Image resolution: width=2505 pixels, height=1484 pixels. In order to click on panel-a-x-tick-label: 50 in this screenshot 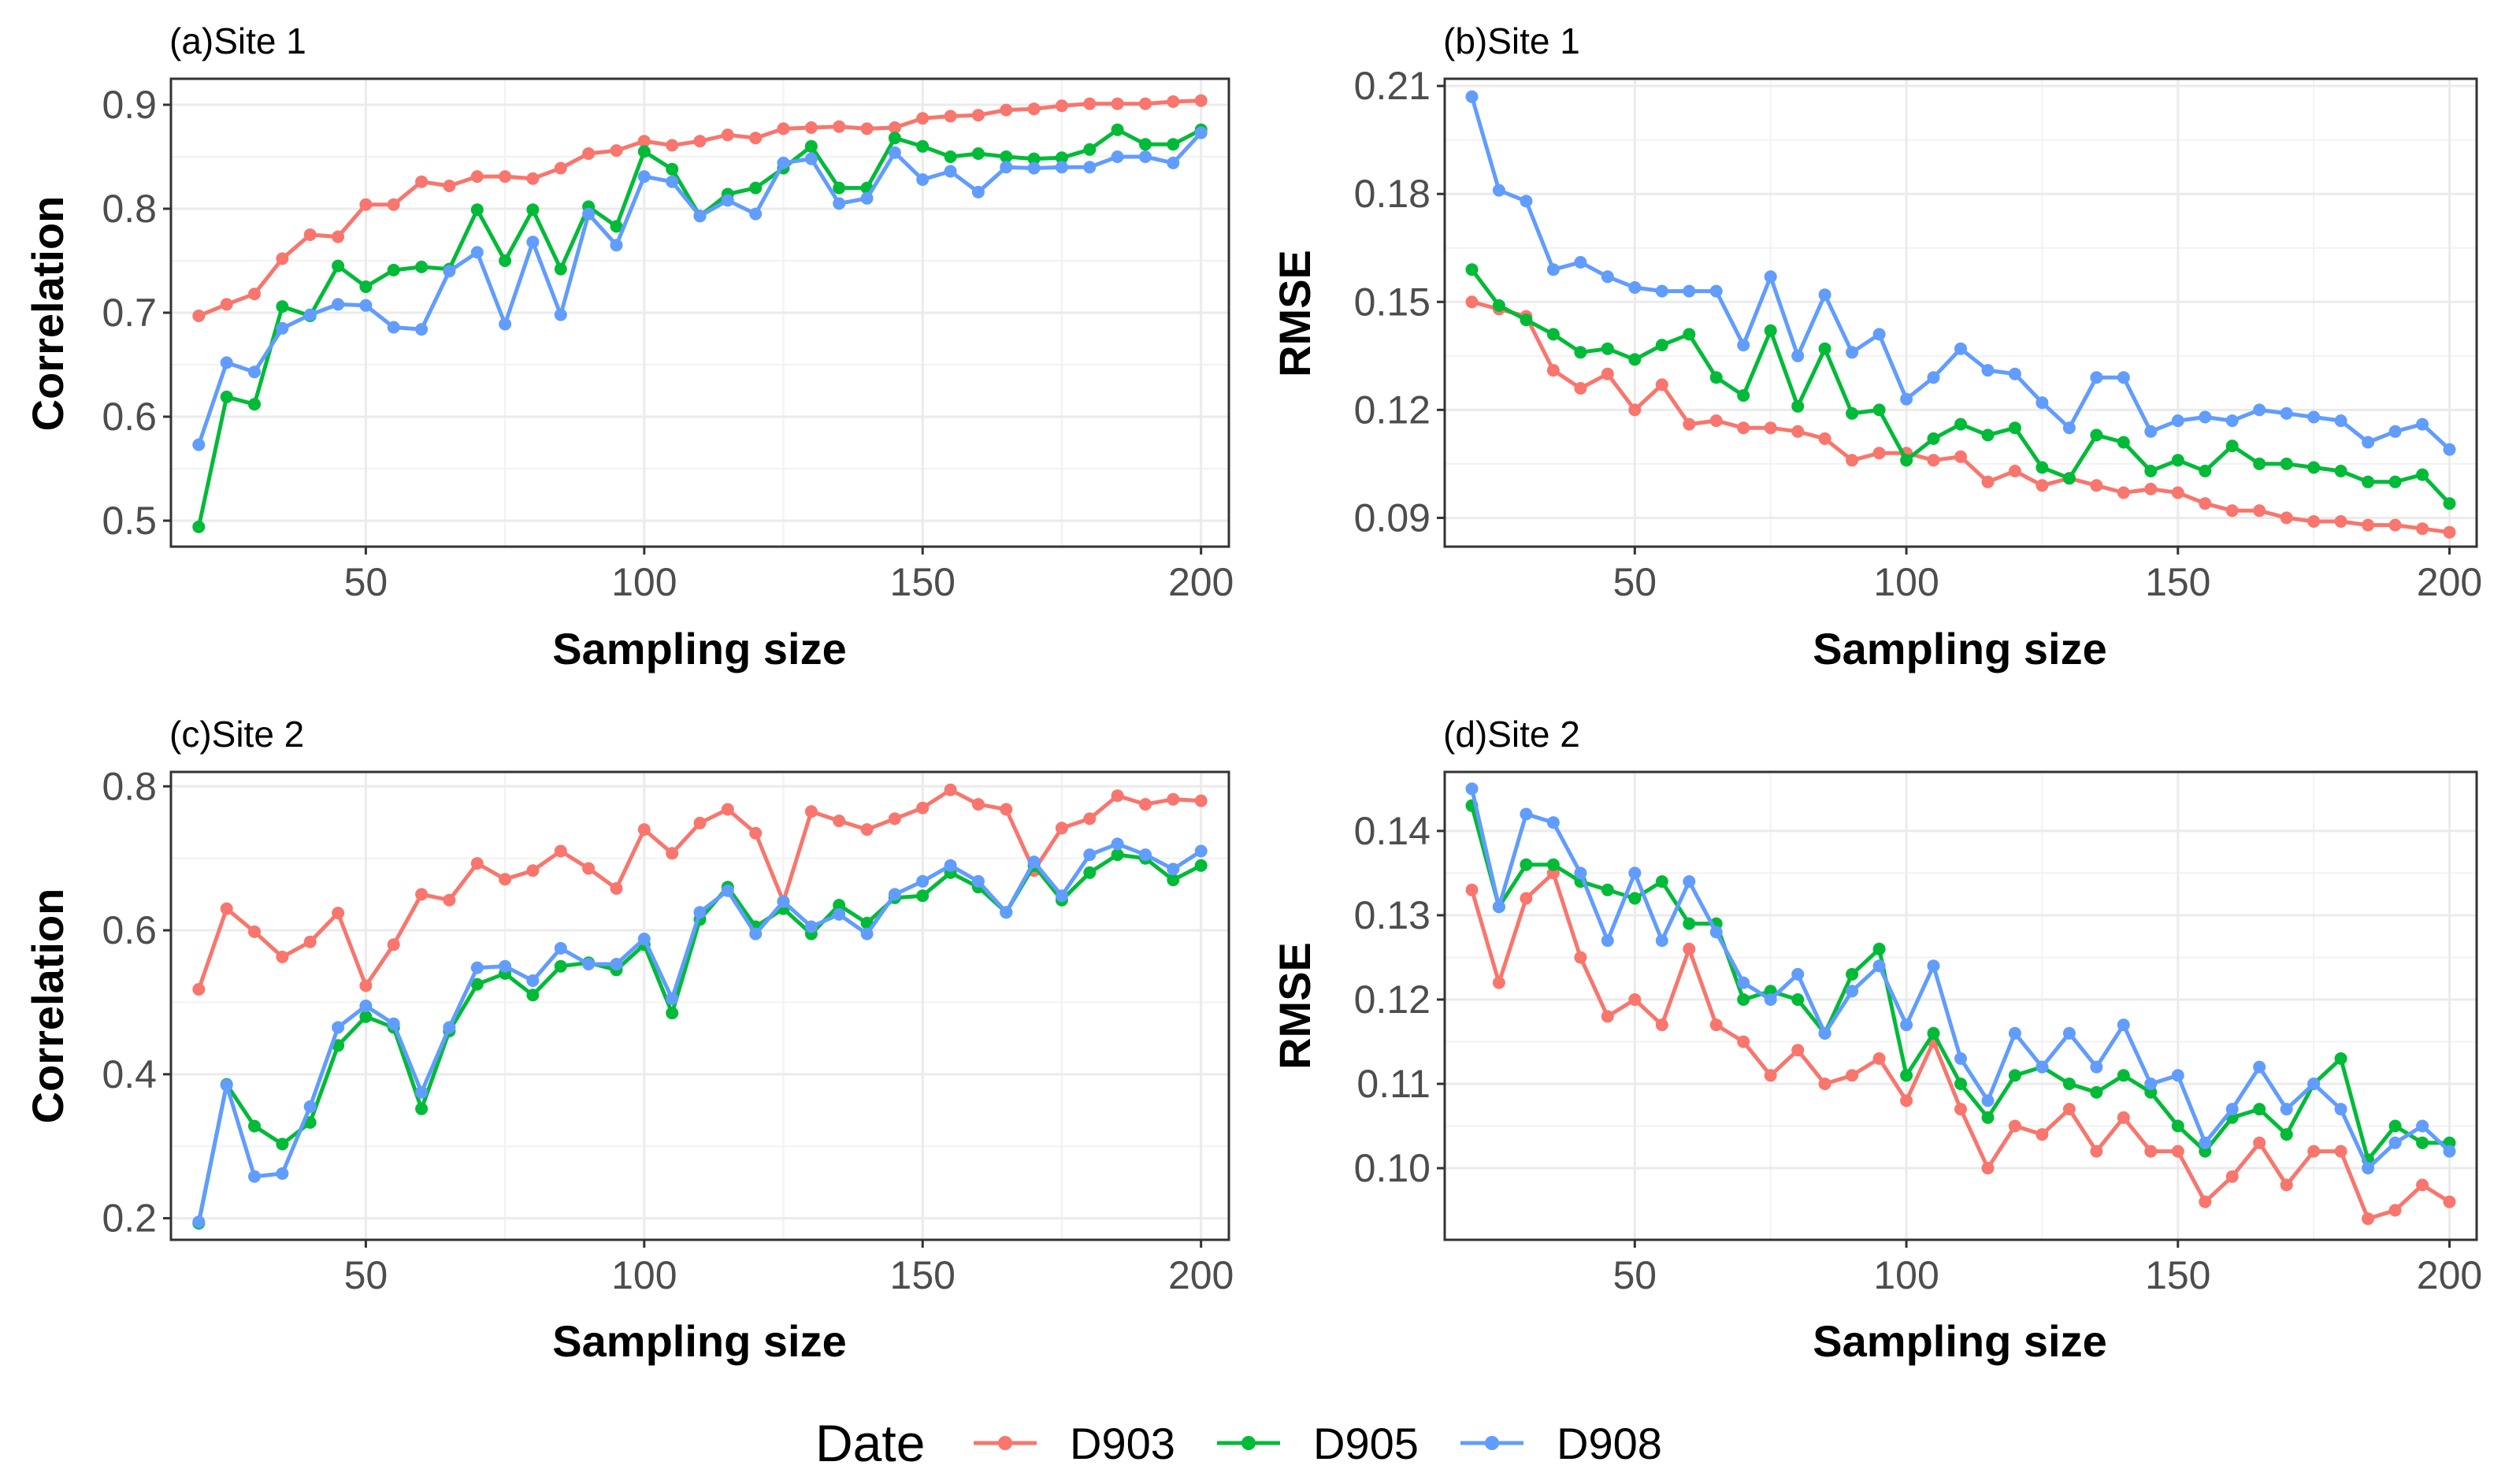, I will do `click(366, 582)`.